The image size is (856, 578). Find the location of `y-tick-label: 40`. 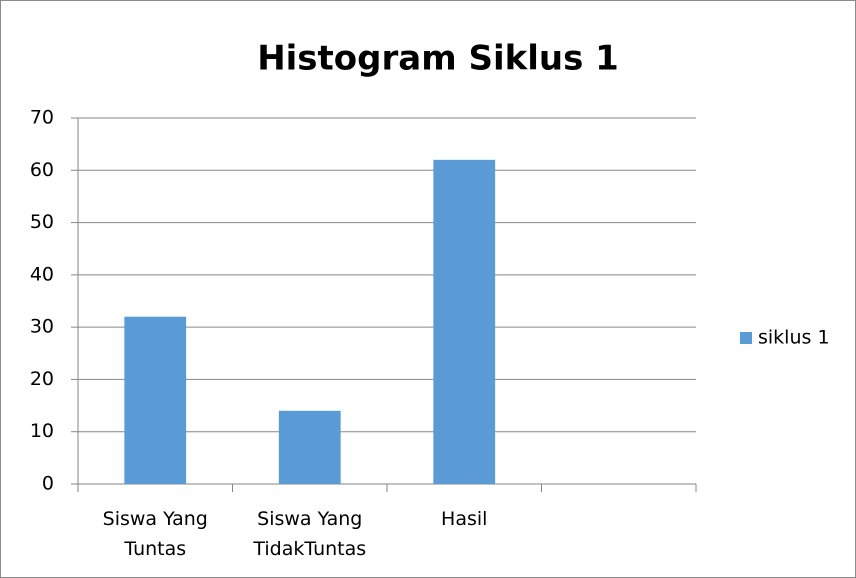

y-tick-label: 40 is located at coordinates (42, 274).